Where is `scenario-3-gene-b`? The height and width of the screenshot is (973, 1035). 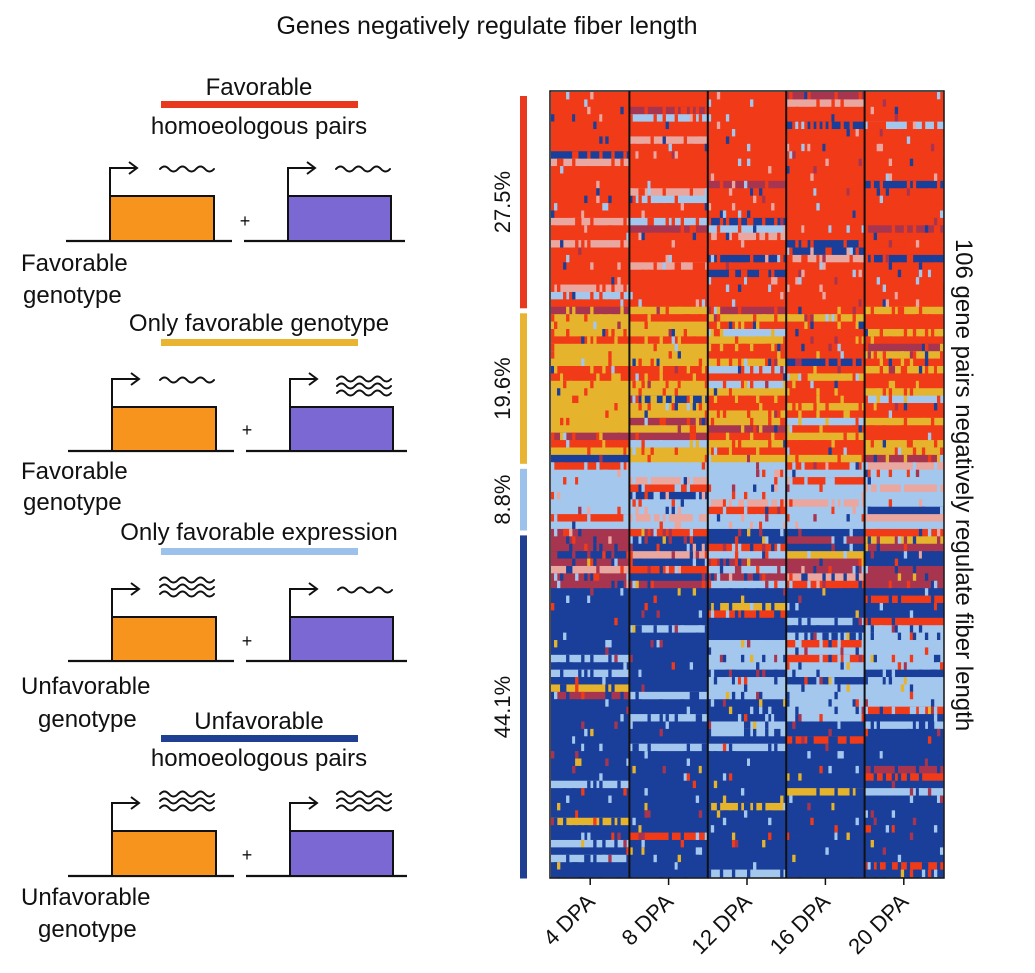 scenario-3-gene-b is located at coordinates (341, 639).